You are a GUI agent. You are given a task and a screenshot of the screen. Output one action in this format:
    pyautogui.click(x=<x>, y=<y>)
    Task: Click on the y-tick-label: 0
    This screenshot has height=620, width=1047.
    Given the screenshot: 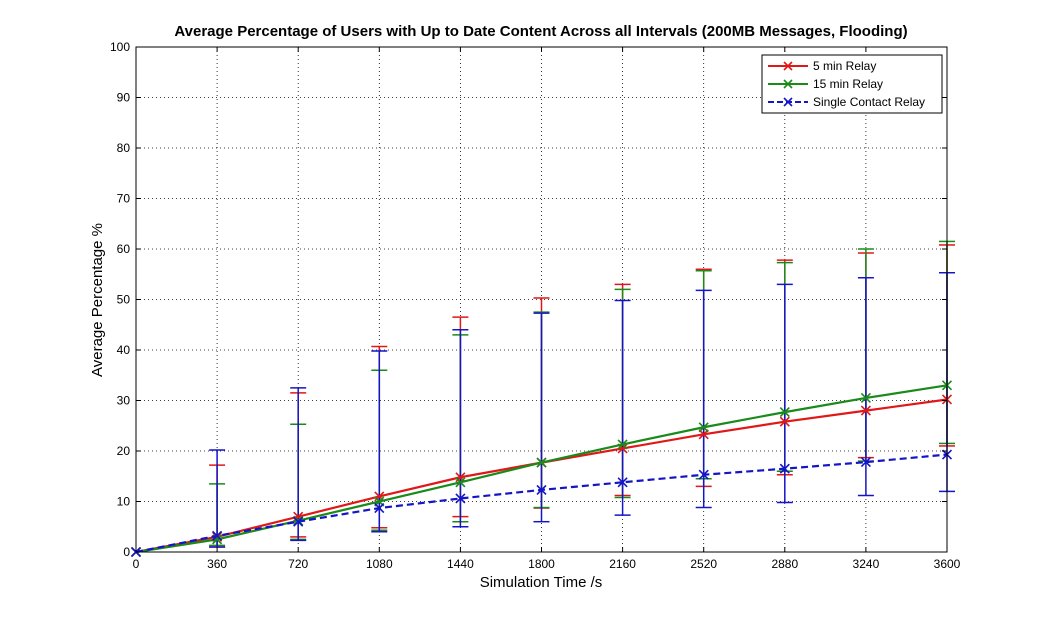 What is the action you would take?
    pyautogui.click(x=126, y=552)
    